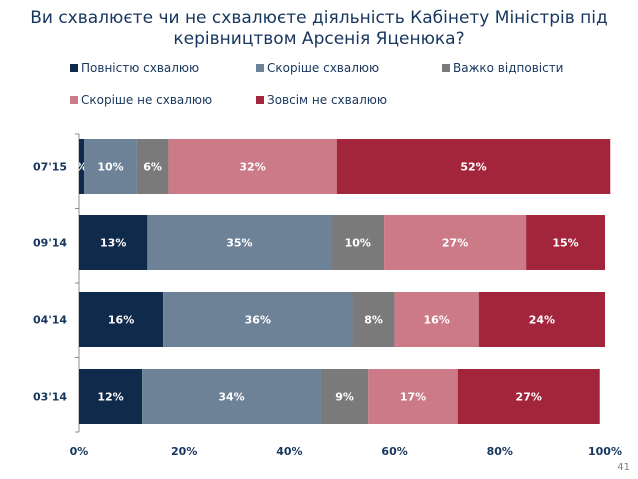 The image size is (638, 479). I want to click on data-label: 13%, so click(113, 243).